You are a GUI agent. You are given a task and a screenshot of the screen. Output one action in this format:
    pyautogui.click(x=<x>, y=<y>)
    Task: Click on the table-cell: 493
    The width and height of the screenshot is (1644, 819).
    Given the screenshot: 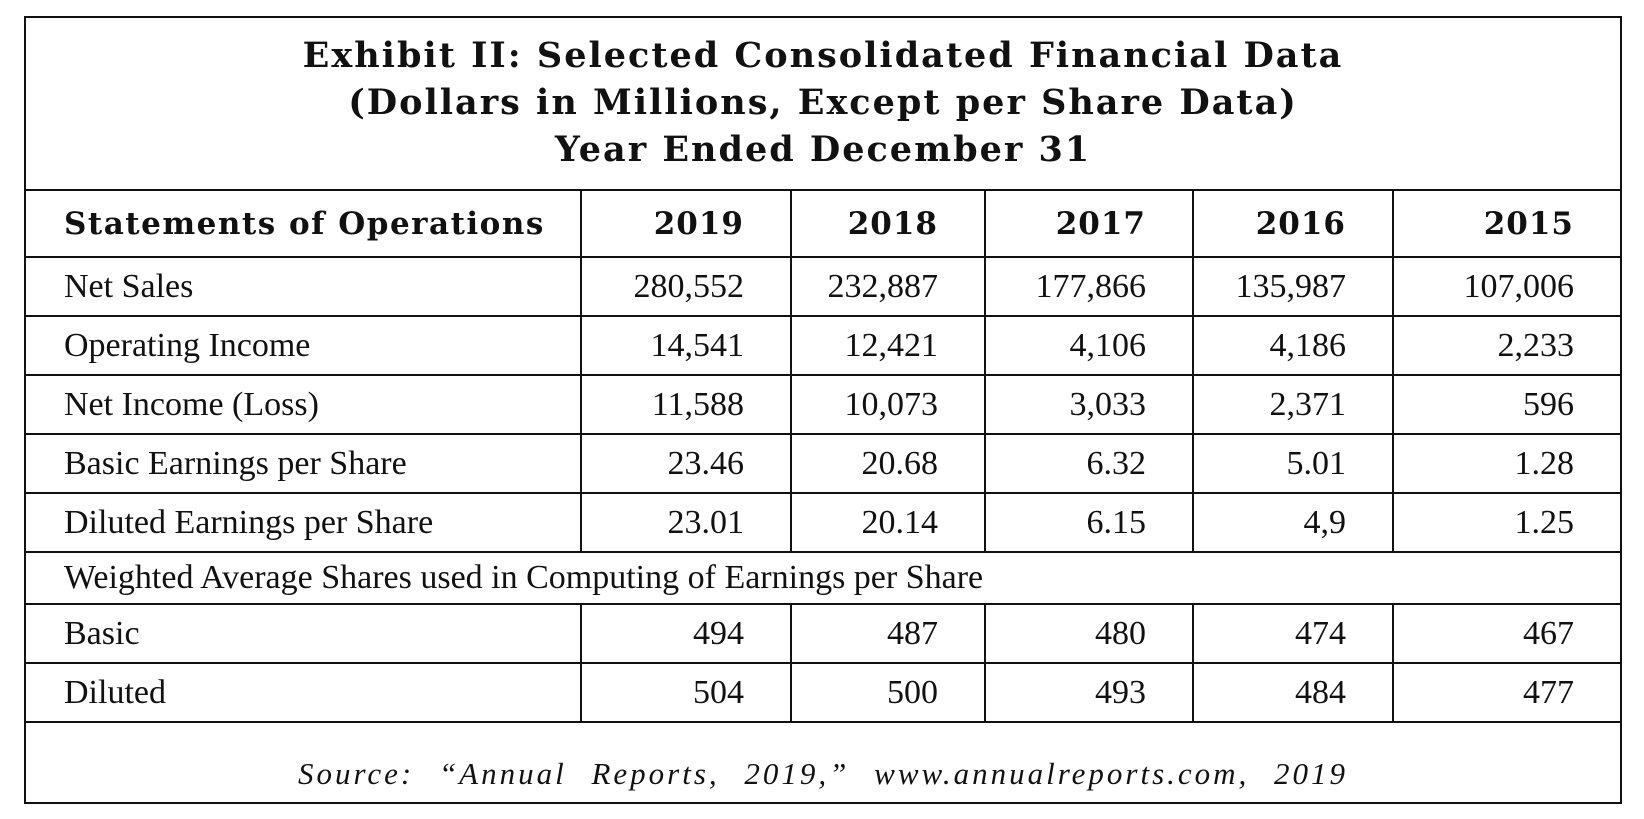 What is the action you would take?
    pyautogui.click(x=1090, y=692)
    